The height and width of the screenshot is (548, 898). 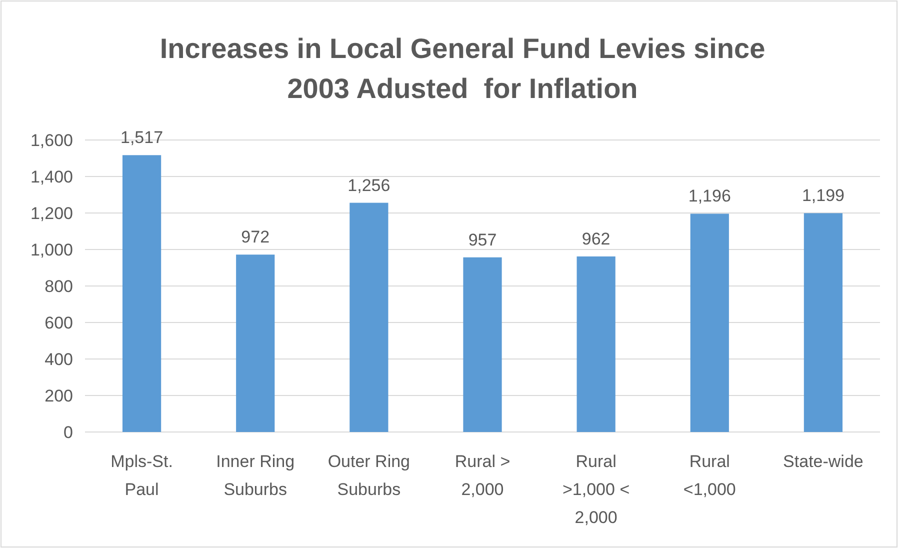 What do you see at coordinates (369, 475) in the screenshot?
I see `x-tick-label: Outer Ring Suburbs` at bounding box center [369, 475].